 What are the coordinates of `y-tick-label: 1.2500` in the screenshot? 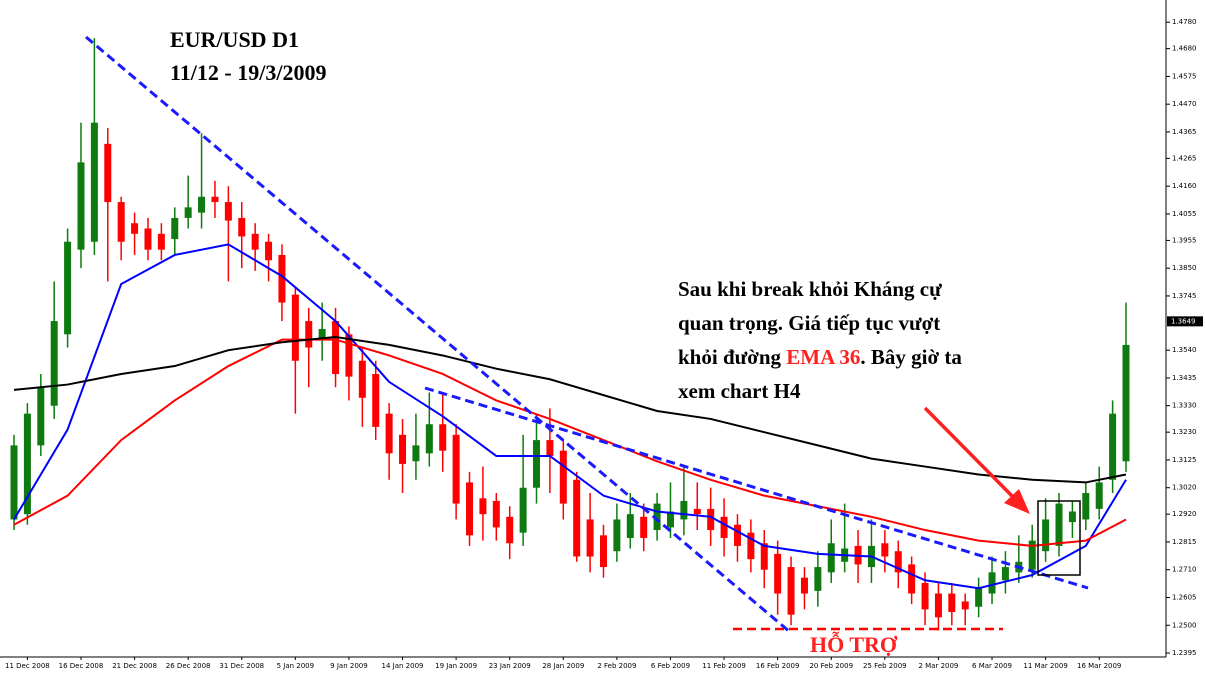 It's located at (1184, 625).